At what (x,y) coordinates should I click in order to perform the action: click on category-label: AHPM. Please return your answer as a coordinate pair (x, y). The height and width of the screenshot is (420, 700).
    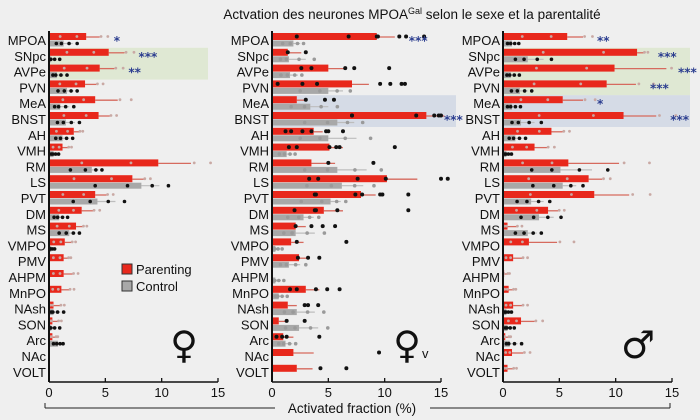
    Looking at the image, I should click on (250, 277).